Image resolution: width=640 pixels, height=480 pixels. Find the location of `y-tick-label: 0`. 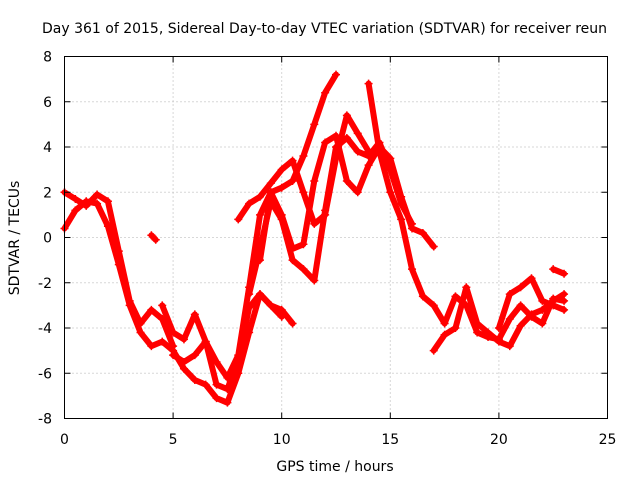

y-tick-label: 0 is located at coordinates (47, 239).